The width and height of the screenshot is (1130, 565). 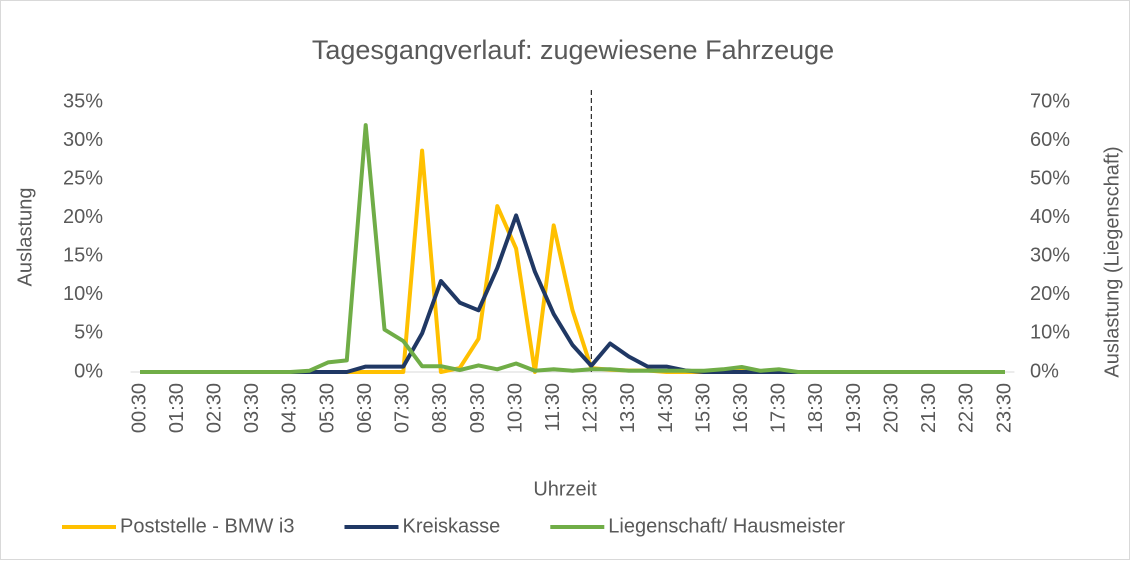 What do you see at coordinates (88, 371) in the screenshot?
I see `y-tick-label: 0%` at bounding box center [88, 371].